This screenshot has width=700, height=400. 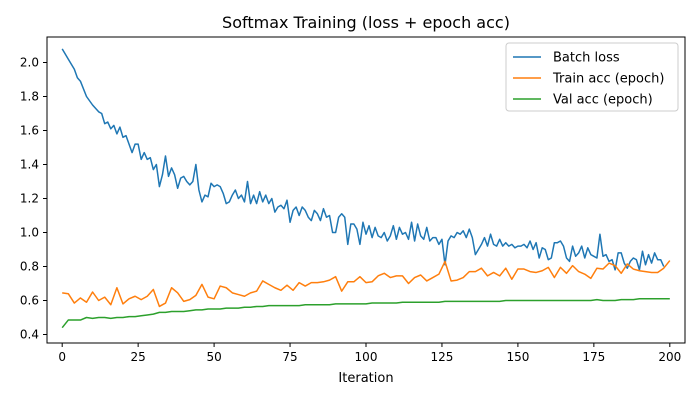 What do you see at coordinates (138, 357) in the screenshot?
I see `x-tick-label: 25` at bounding box center [138, 357].